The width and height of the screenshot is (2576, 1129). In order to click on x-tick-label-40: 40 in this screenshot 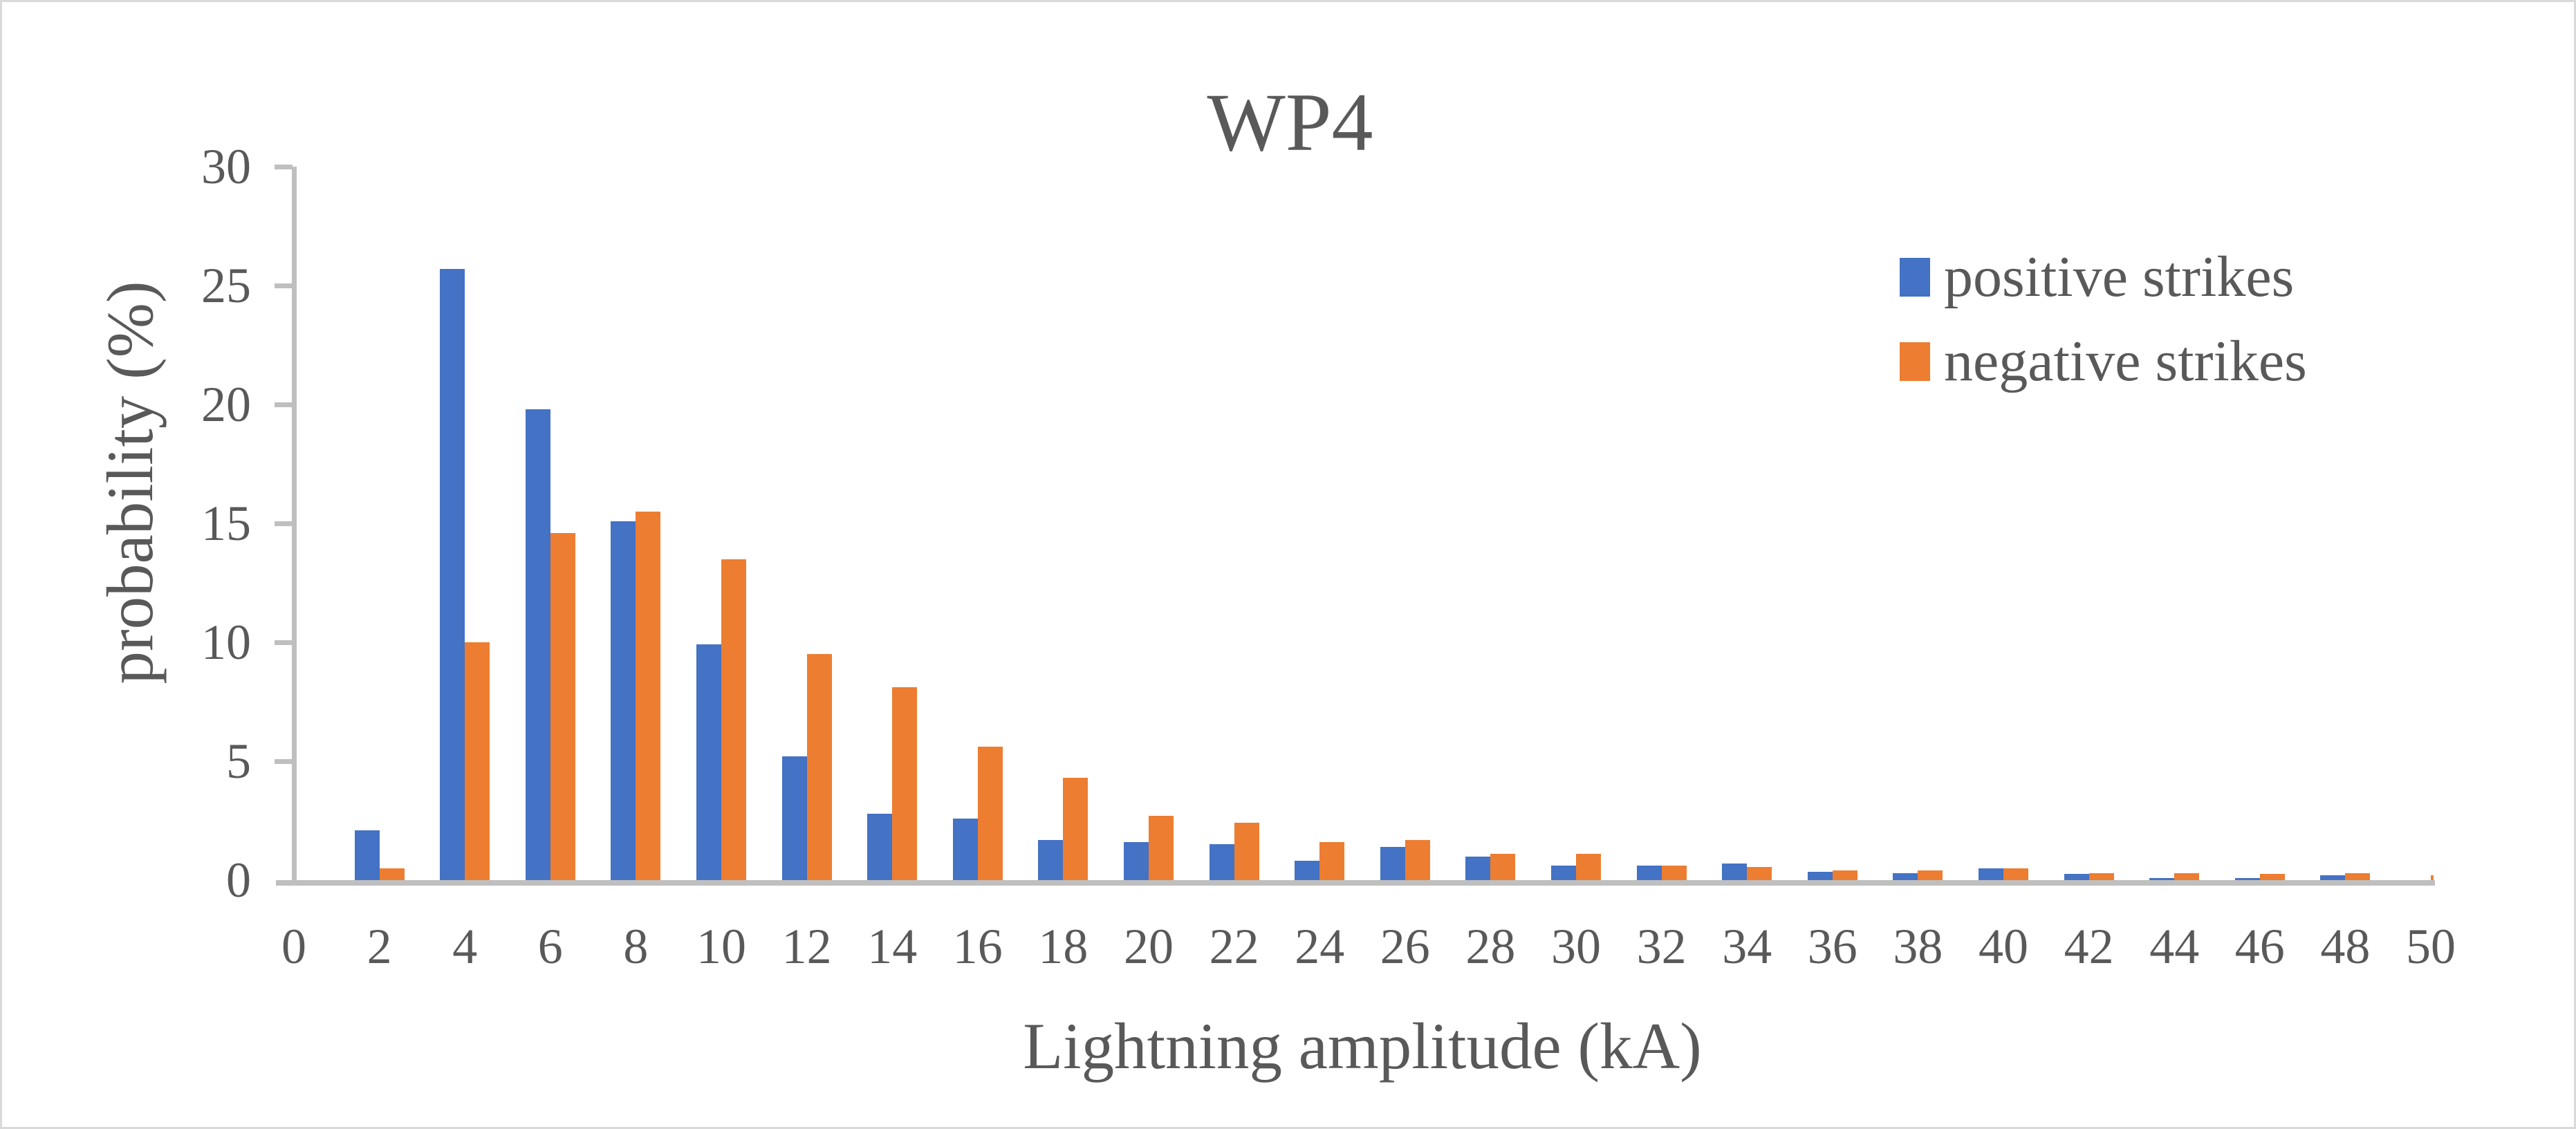, I will do `click(2004, 946)`.